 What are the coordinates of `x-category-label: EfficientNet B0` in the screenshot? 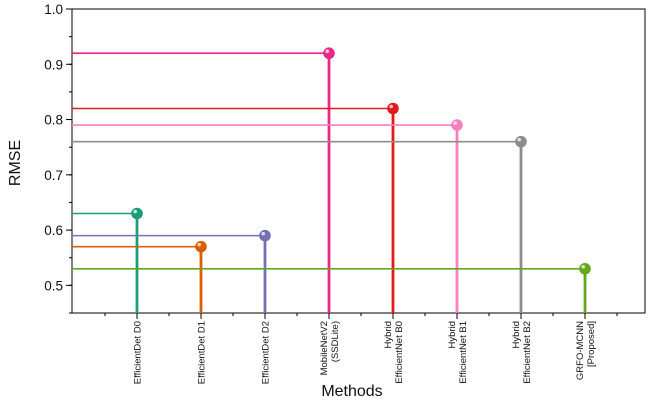 It's located at (399, 352).